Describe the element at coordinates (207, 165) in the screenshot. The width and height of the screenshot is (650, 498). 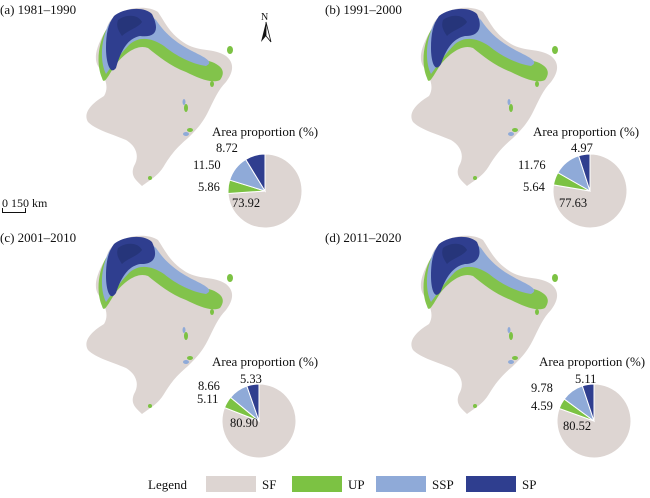
I see `pie-label-ssp-a: 11.50` at that location.